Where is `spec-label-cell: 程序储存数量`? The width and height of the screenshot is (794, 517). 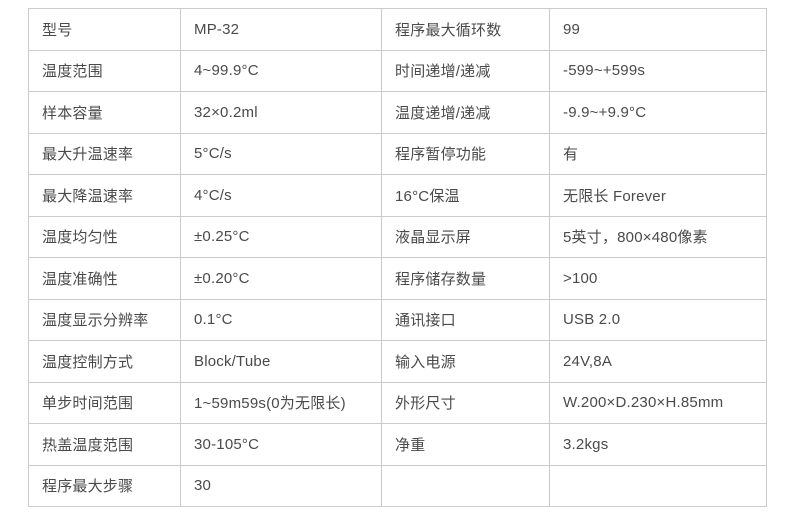
spec-label-cell: 程序储存数量 is located at coordinates (465, 278).